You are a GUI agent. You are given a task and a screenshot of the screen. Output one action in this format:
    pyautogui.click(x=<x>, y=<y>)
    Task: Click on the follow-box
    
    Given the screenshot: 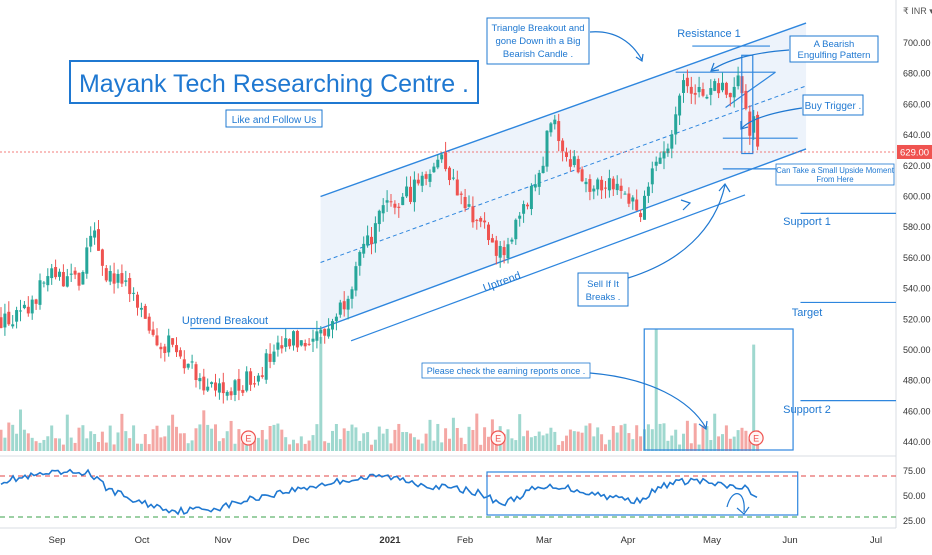 What is the action you would take?
    pyautogui.click(x=274, y=118)
    